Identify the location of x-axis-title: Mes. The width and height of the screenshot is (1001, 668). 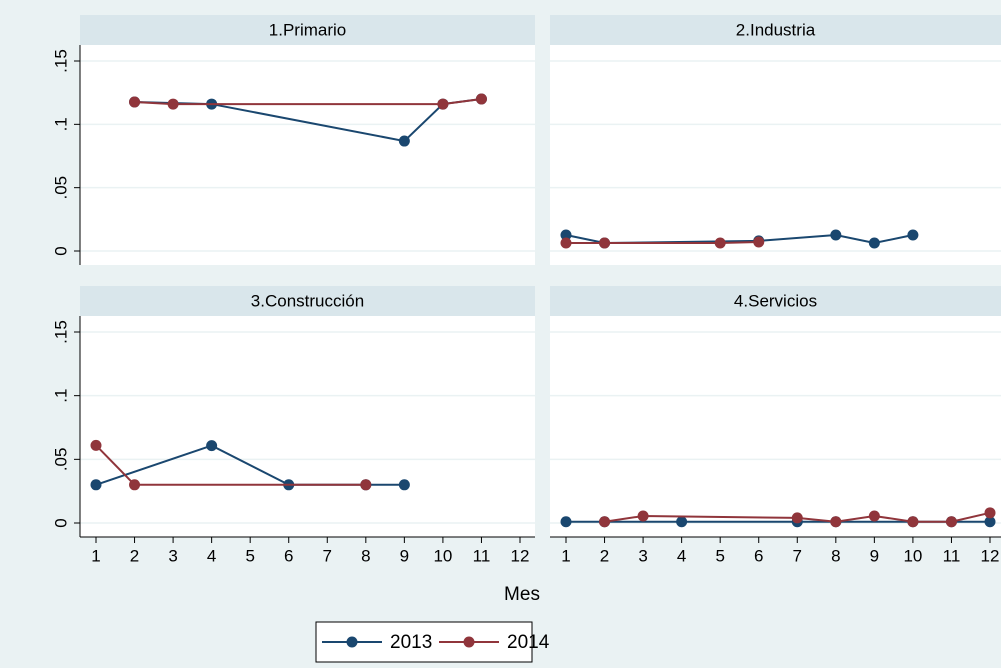
(522, 594).